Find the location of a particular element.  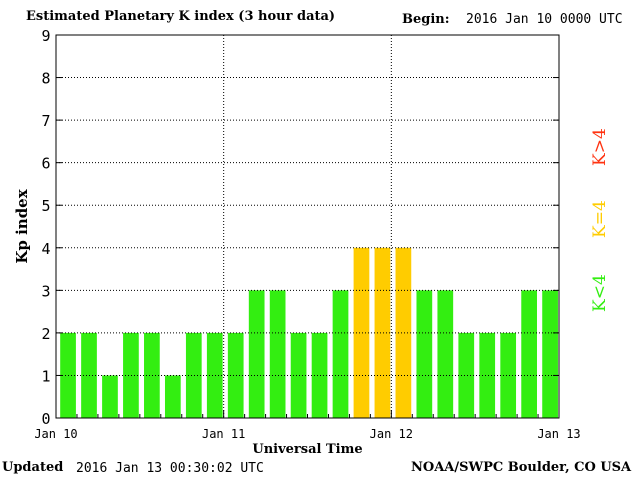

begin-value: 2016 Jan 10 0000 UTC is located at coordinates (544, 19).